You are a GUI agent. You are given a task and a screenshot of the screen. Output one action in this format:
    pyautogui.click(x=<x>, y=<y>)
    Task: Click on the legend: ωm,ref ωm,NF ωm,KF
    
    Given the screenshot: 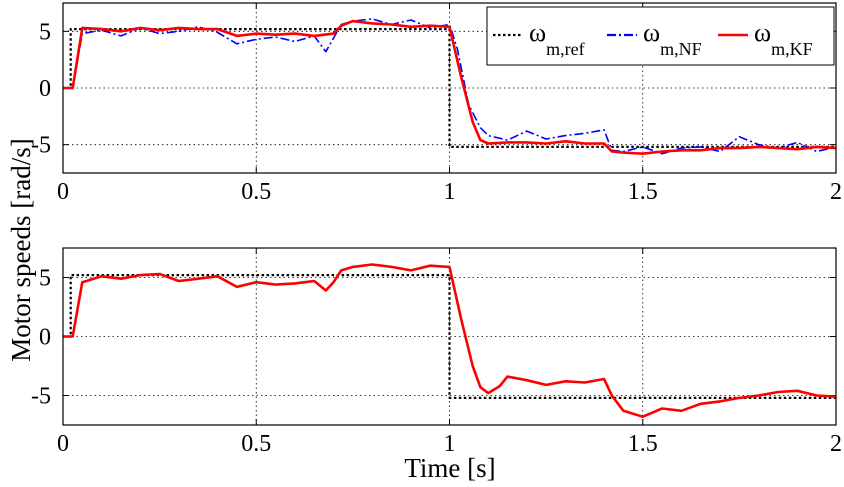 What is the action you would take?
    pyautogui.click(x=660, y=36)
    